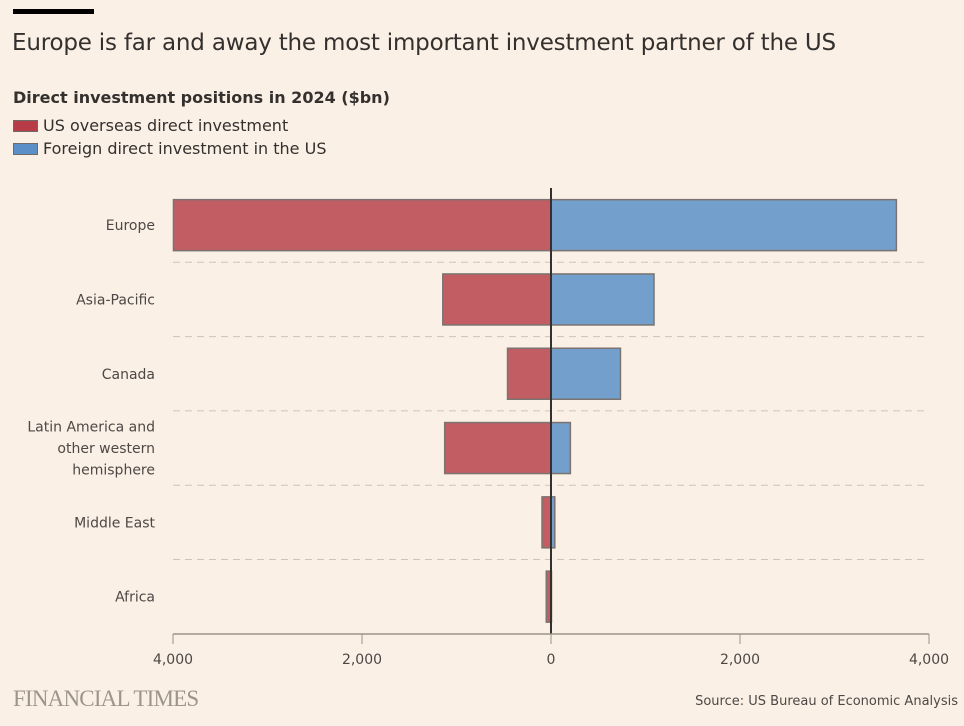  I want to click on category-label: Latin America and, so click(91, 428).